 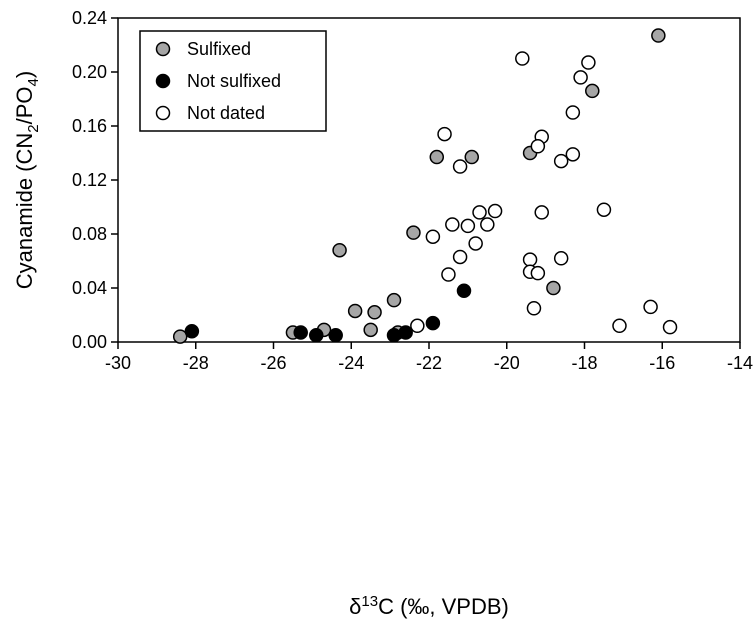 What do you see at coordinates (662, 363) in the screenshot?
I see `x-tick-label: -16` at bounding box center [662, 363].